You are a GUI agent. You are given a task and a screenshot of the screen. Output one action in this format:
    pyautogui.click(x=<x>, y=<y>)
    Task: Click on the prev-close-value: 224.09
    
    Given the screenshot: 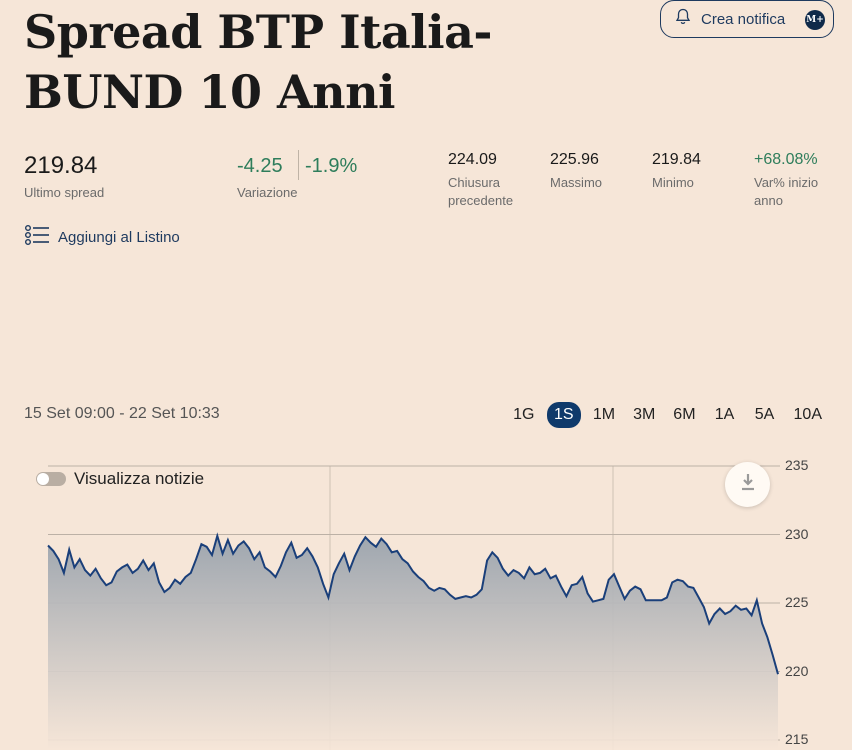 What is the action you would take?
    pyautogui.click(x=472, y=159)
    